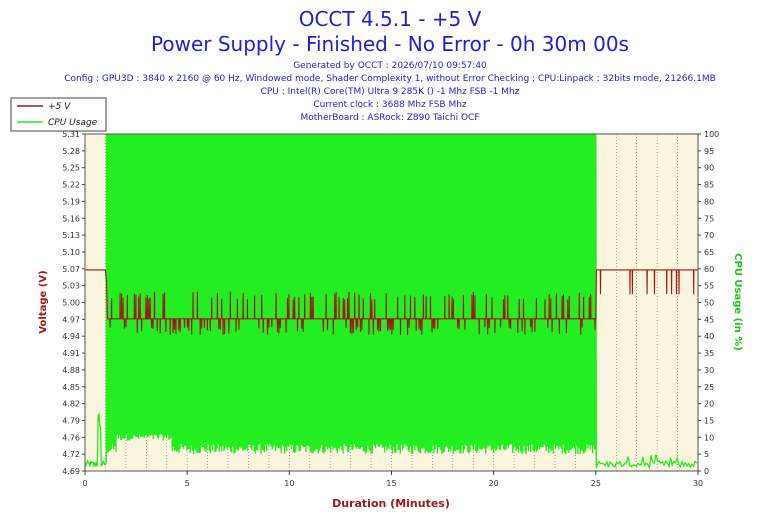 Image resolution: width=780 pixels, height=520 pixels. Describe the element at coordinates (709, 303) in the screenshot. I see `y-right-tick-label: 50` at that location.